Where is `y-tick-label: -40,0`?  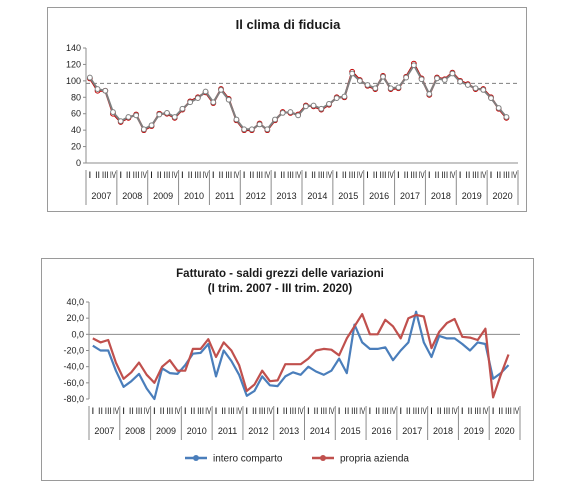
y-tick-label: -40,0 is located at coordinates (73, 367).